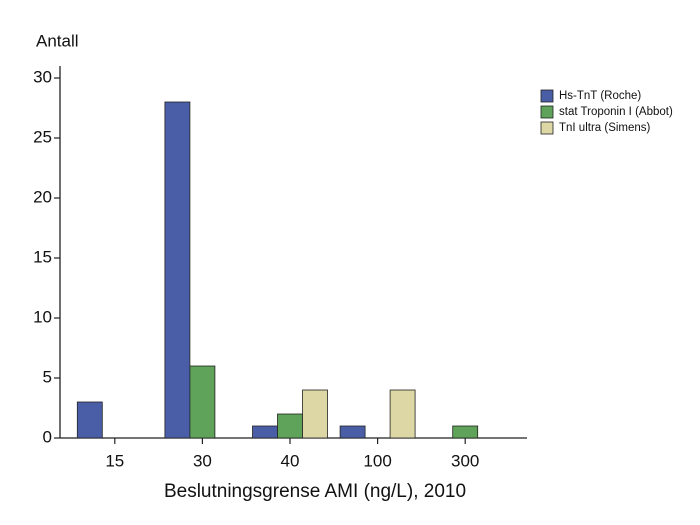 This screenshot has height=525, width=700. I want to click on y-tick-label: 5, so click(47, 376).